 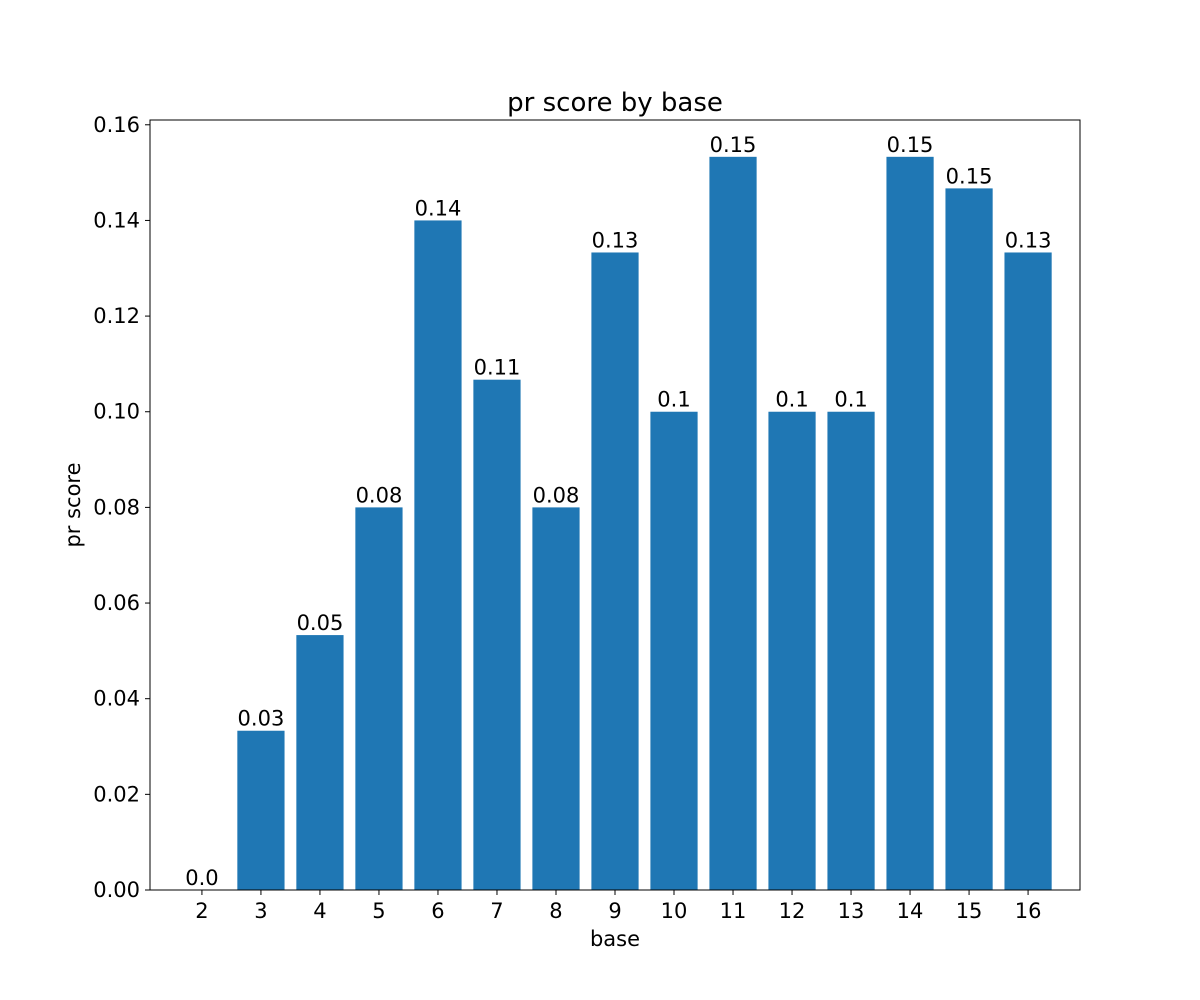 I want to click on data-label-6: 0.14, so click(x=438, y=208).